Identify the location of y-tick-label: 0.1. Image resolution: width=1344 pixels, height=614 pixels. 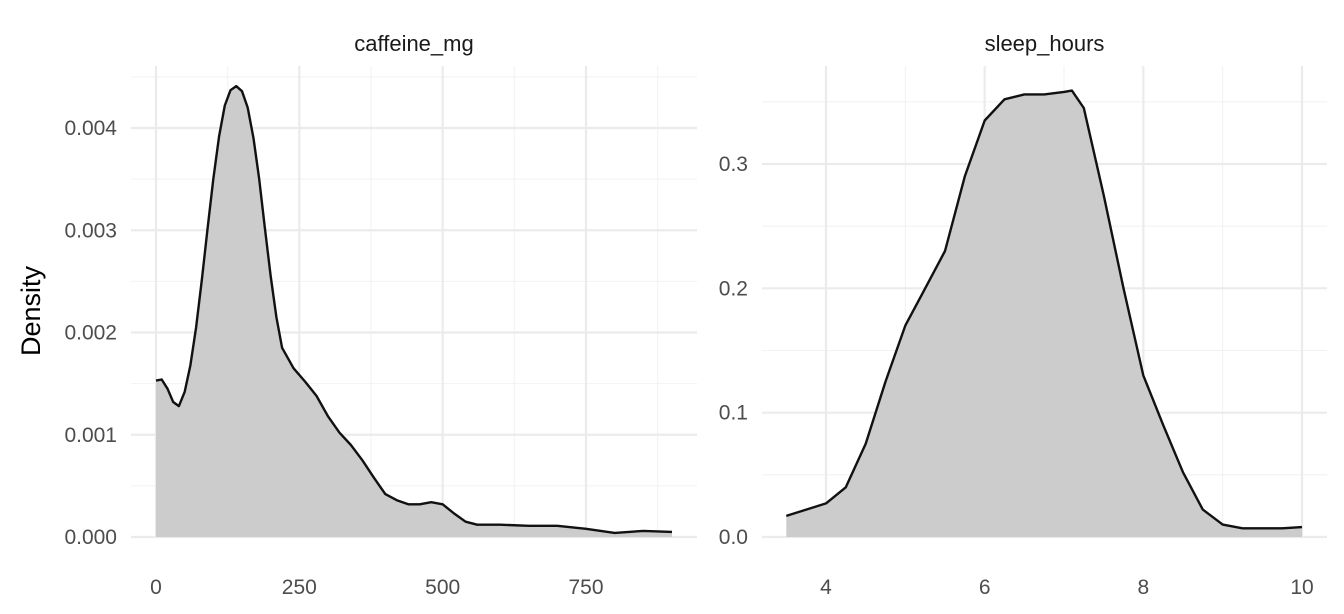
(733, 413).